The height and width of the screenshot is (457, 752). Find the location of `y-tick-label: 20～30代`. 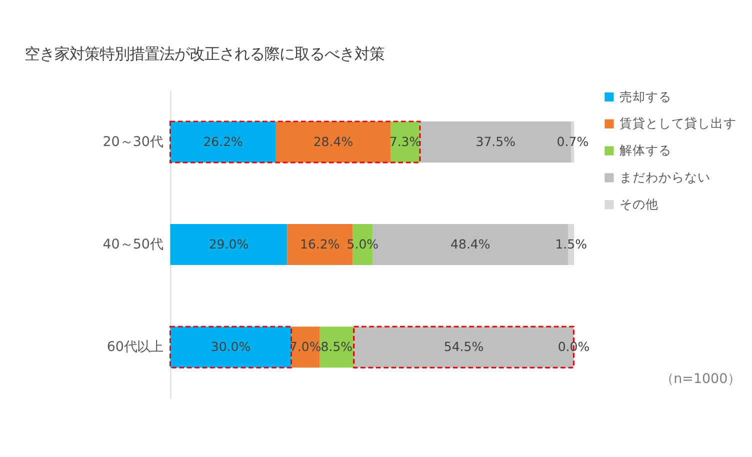

y-tick-label: 20～30代 is located at coordinates (132, 142).